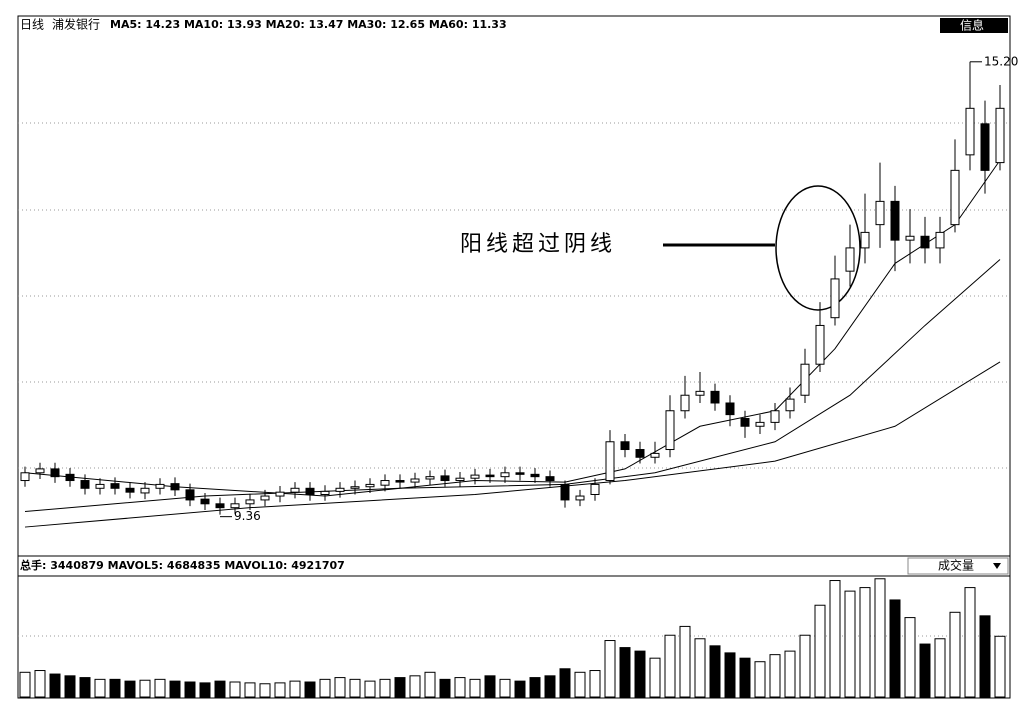  I want to click on info-button-label: 信息, so click(972, 25).